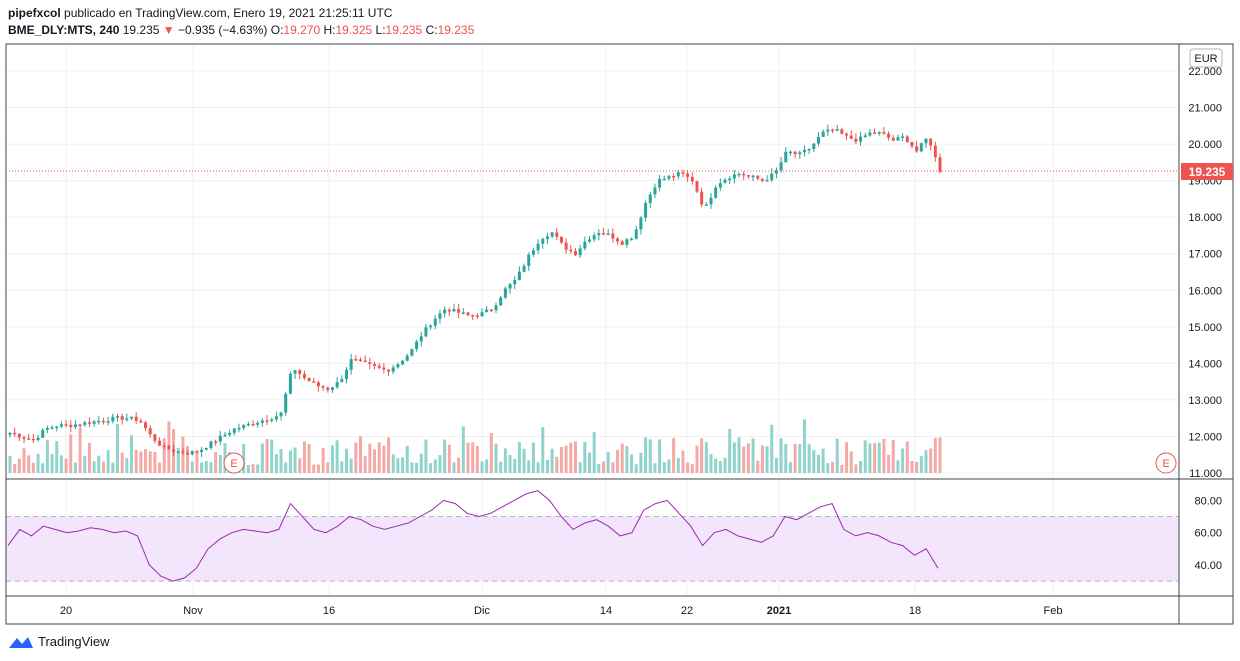 This screenshot has width=1240, height=661. I want to click on symbol-name: BME_DLY:MTS, 240, so click(64, 30).